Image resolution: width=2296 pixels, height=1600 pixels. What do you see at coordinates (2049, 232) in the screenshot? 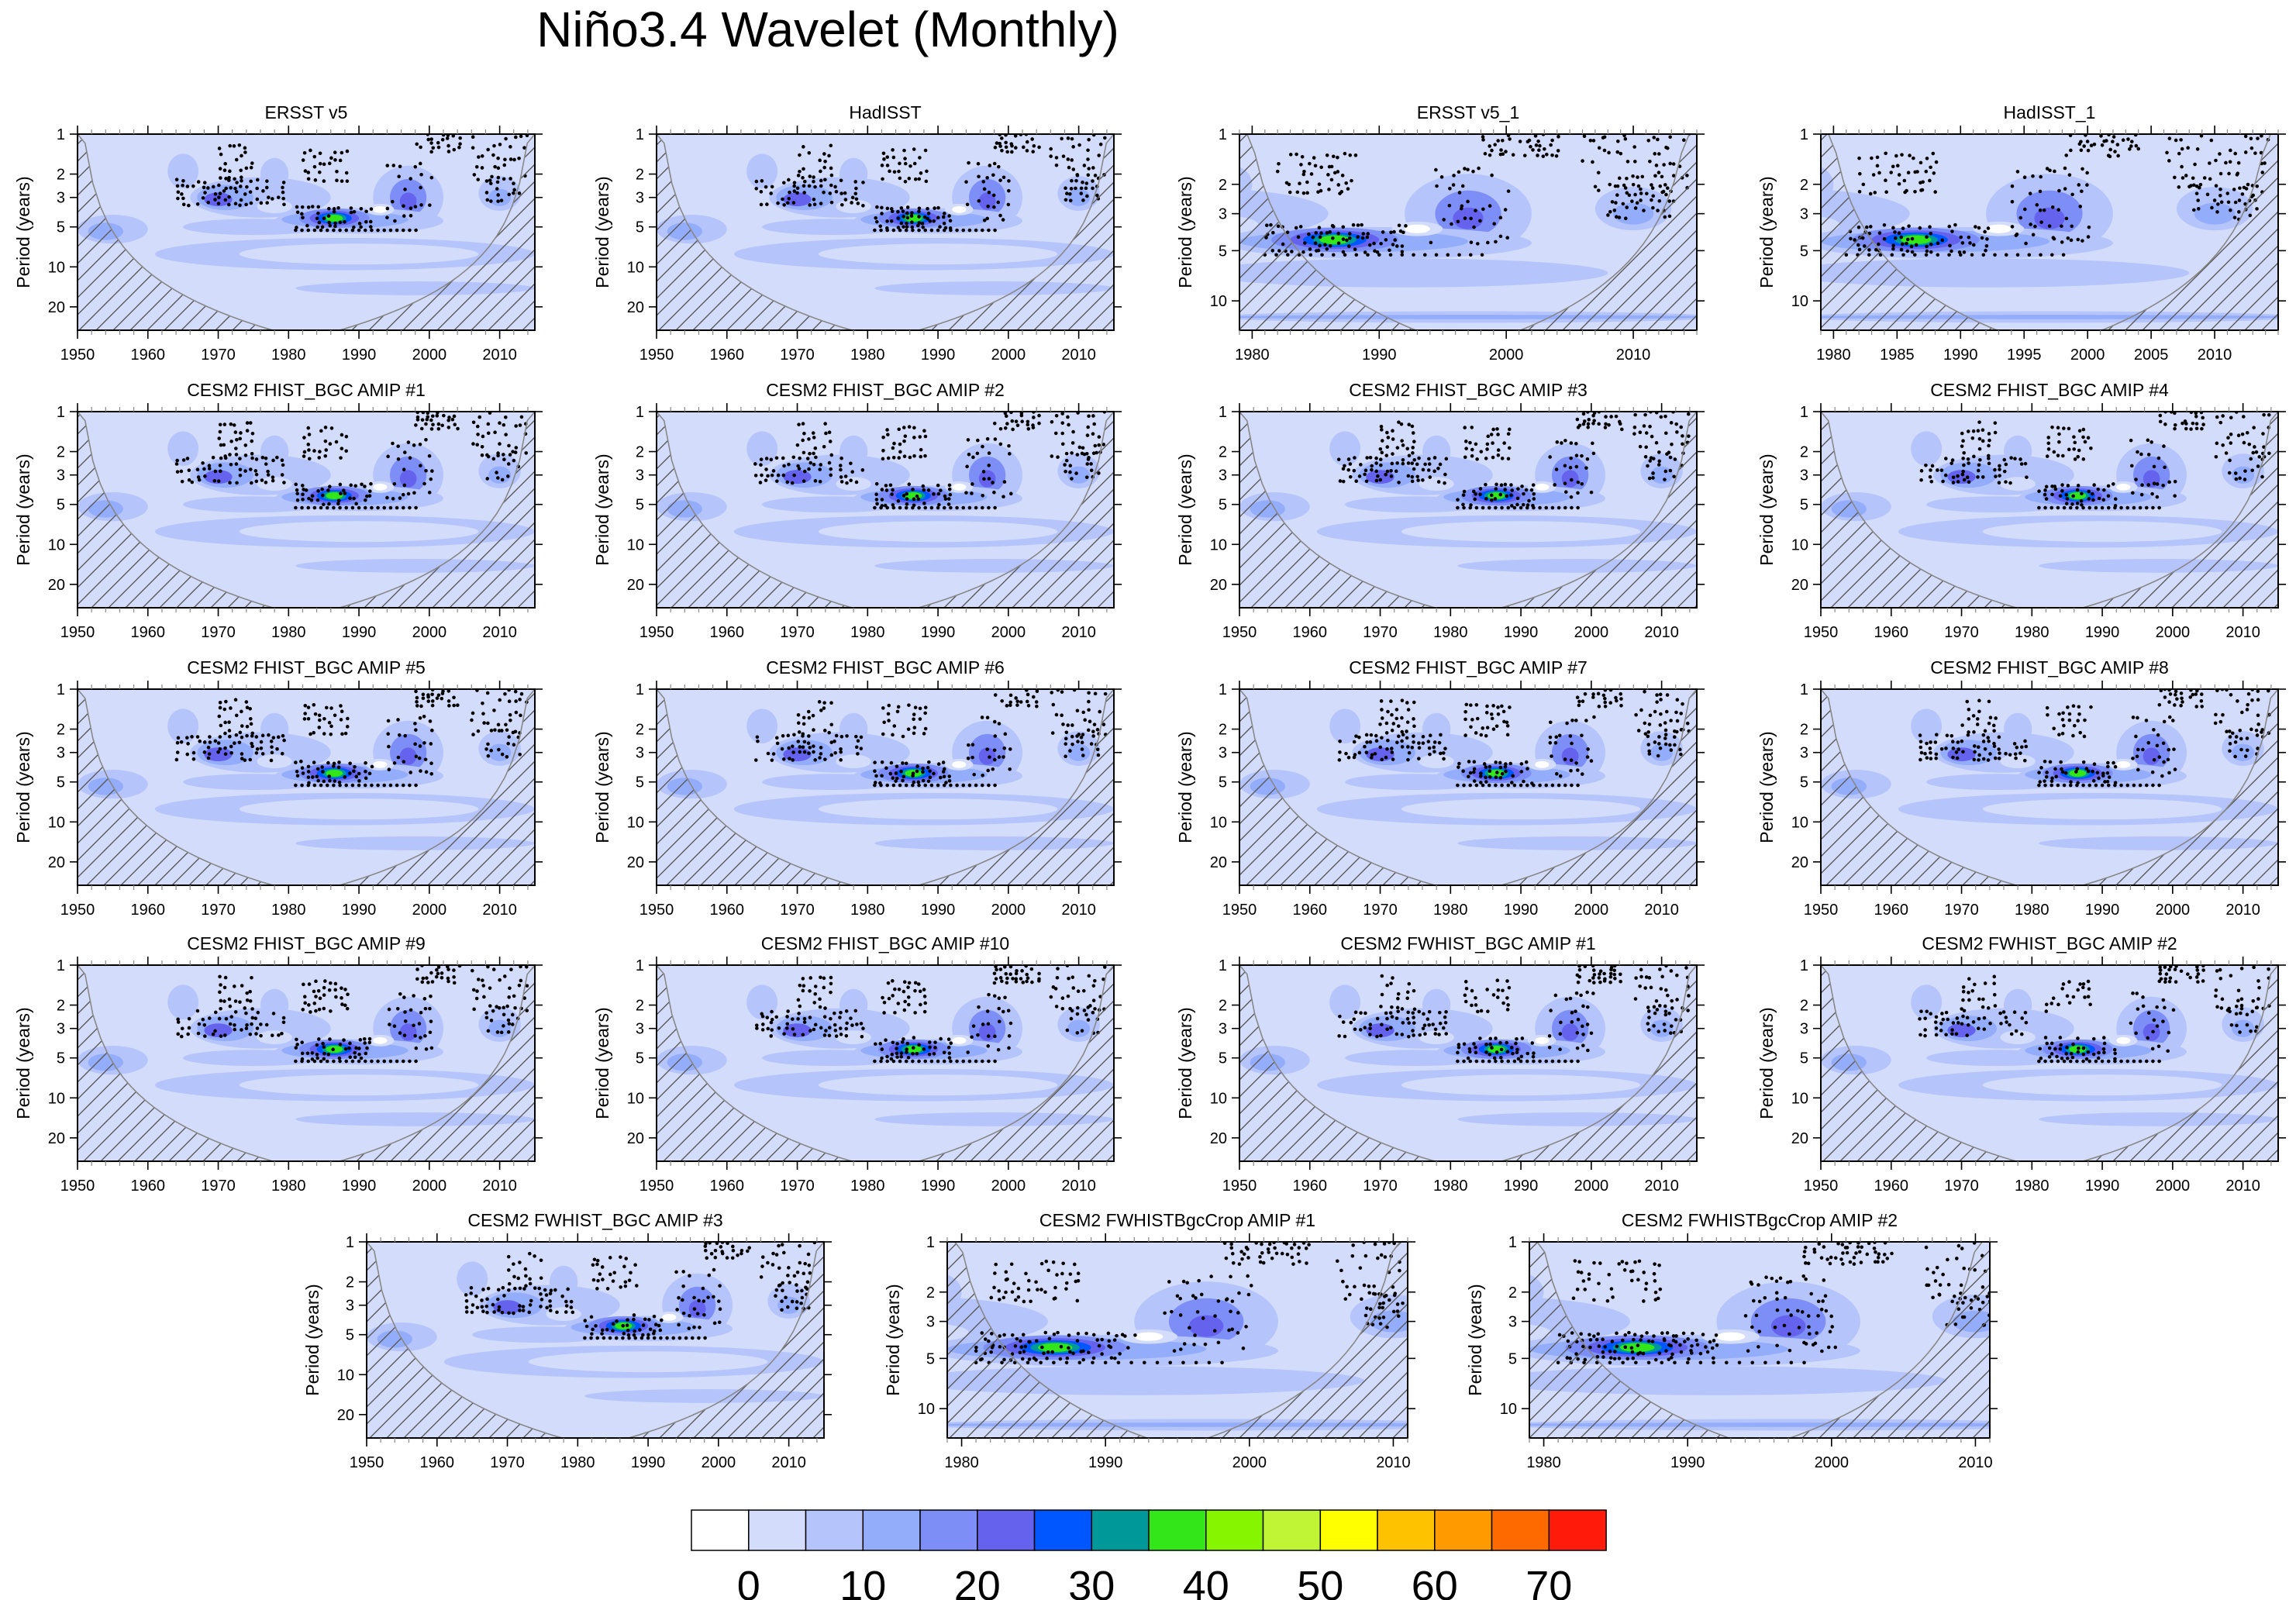
I see `cone-of-influence-hatch` at bounding box center [2049, 232].